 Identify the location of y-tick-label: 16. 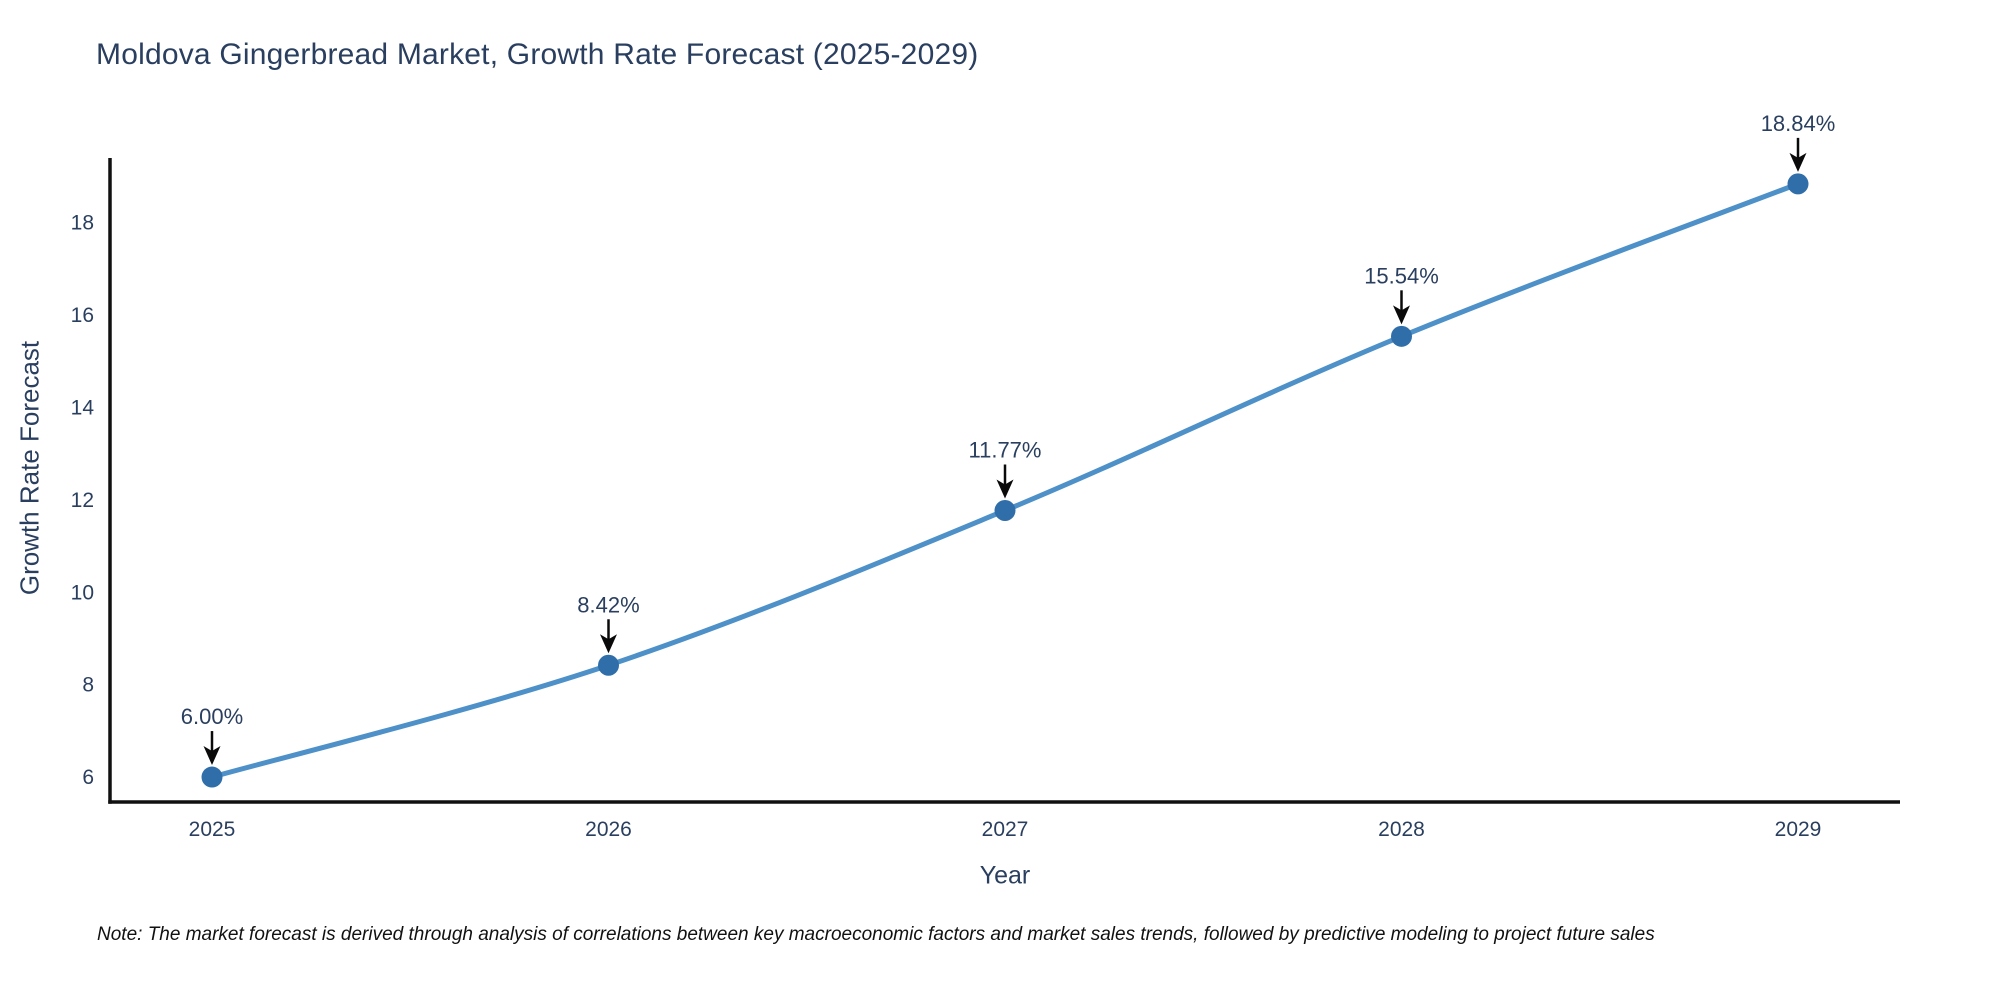
(82, 315).